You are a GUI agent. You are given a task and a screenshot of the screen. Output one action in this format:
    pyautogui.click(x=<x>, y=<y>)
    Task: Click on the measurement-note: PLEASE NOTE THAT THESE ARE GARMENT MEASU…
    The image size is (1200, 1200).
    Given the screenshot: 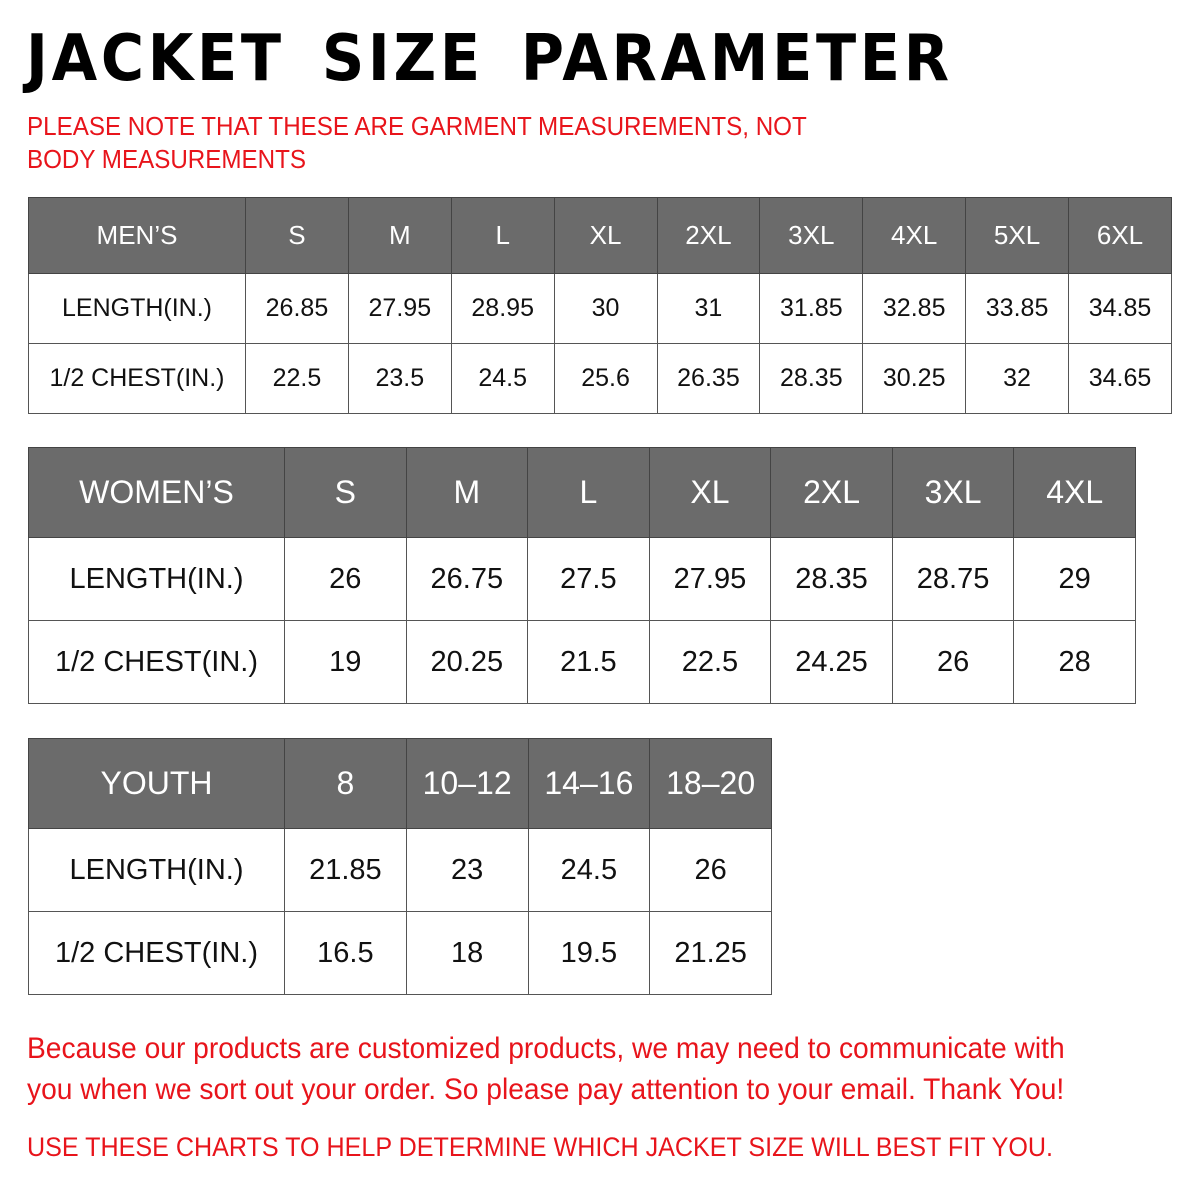 What is the action you would take?
    pyautogui.click(x=417, y=142)
    